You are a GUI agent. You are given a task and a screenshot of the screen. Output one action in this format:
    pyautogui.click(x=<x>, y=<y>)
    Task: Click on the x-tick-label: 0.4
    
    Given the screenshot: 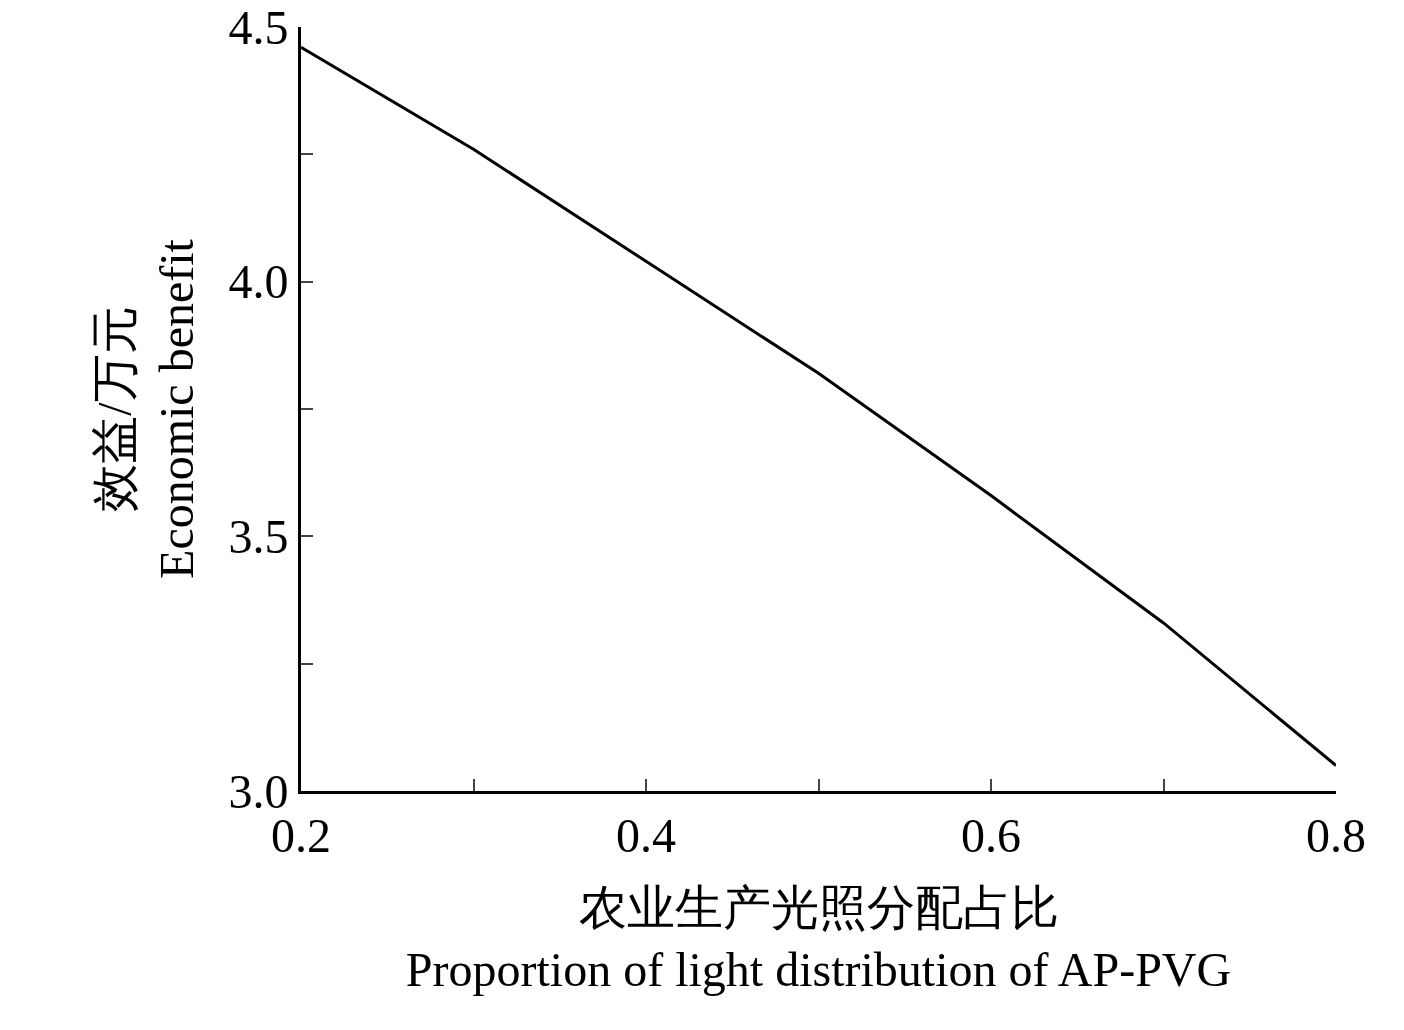 What is the action you would take?
    pyautogui.click(x=646, y=835)
    